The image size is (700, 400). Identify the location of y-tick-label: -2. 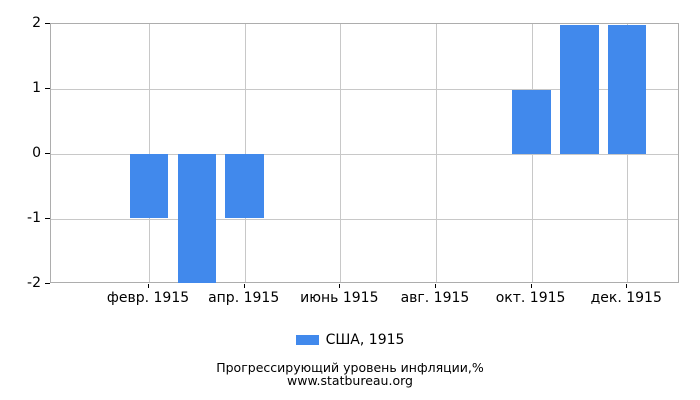
(34, 283).